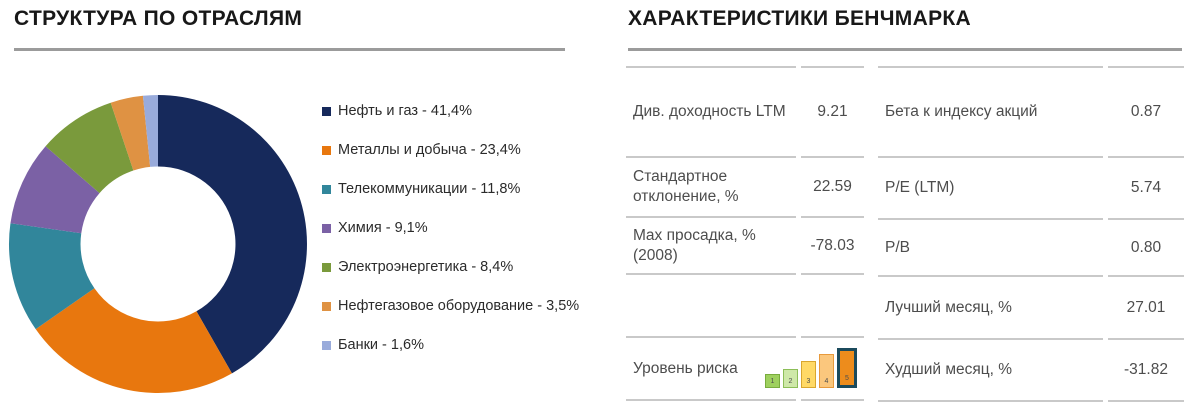 Image resolution: width=1189 pixels, height=417 pixels. Describe the element at coordinates (1146, 371) in the screenshot. I see `metric-value: -31.82` at that location.